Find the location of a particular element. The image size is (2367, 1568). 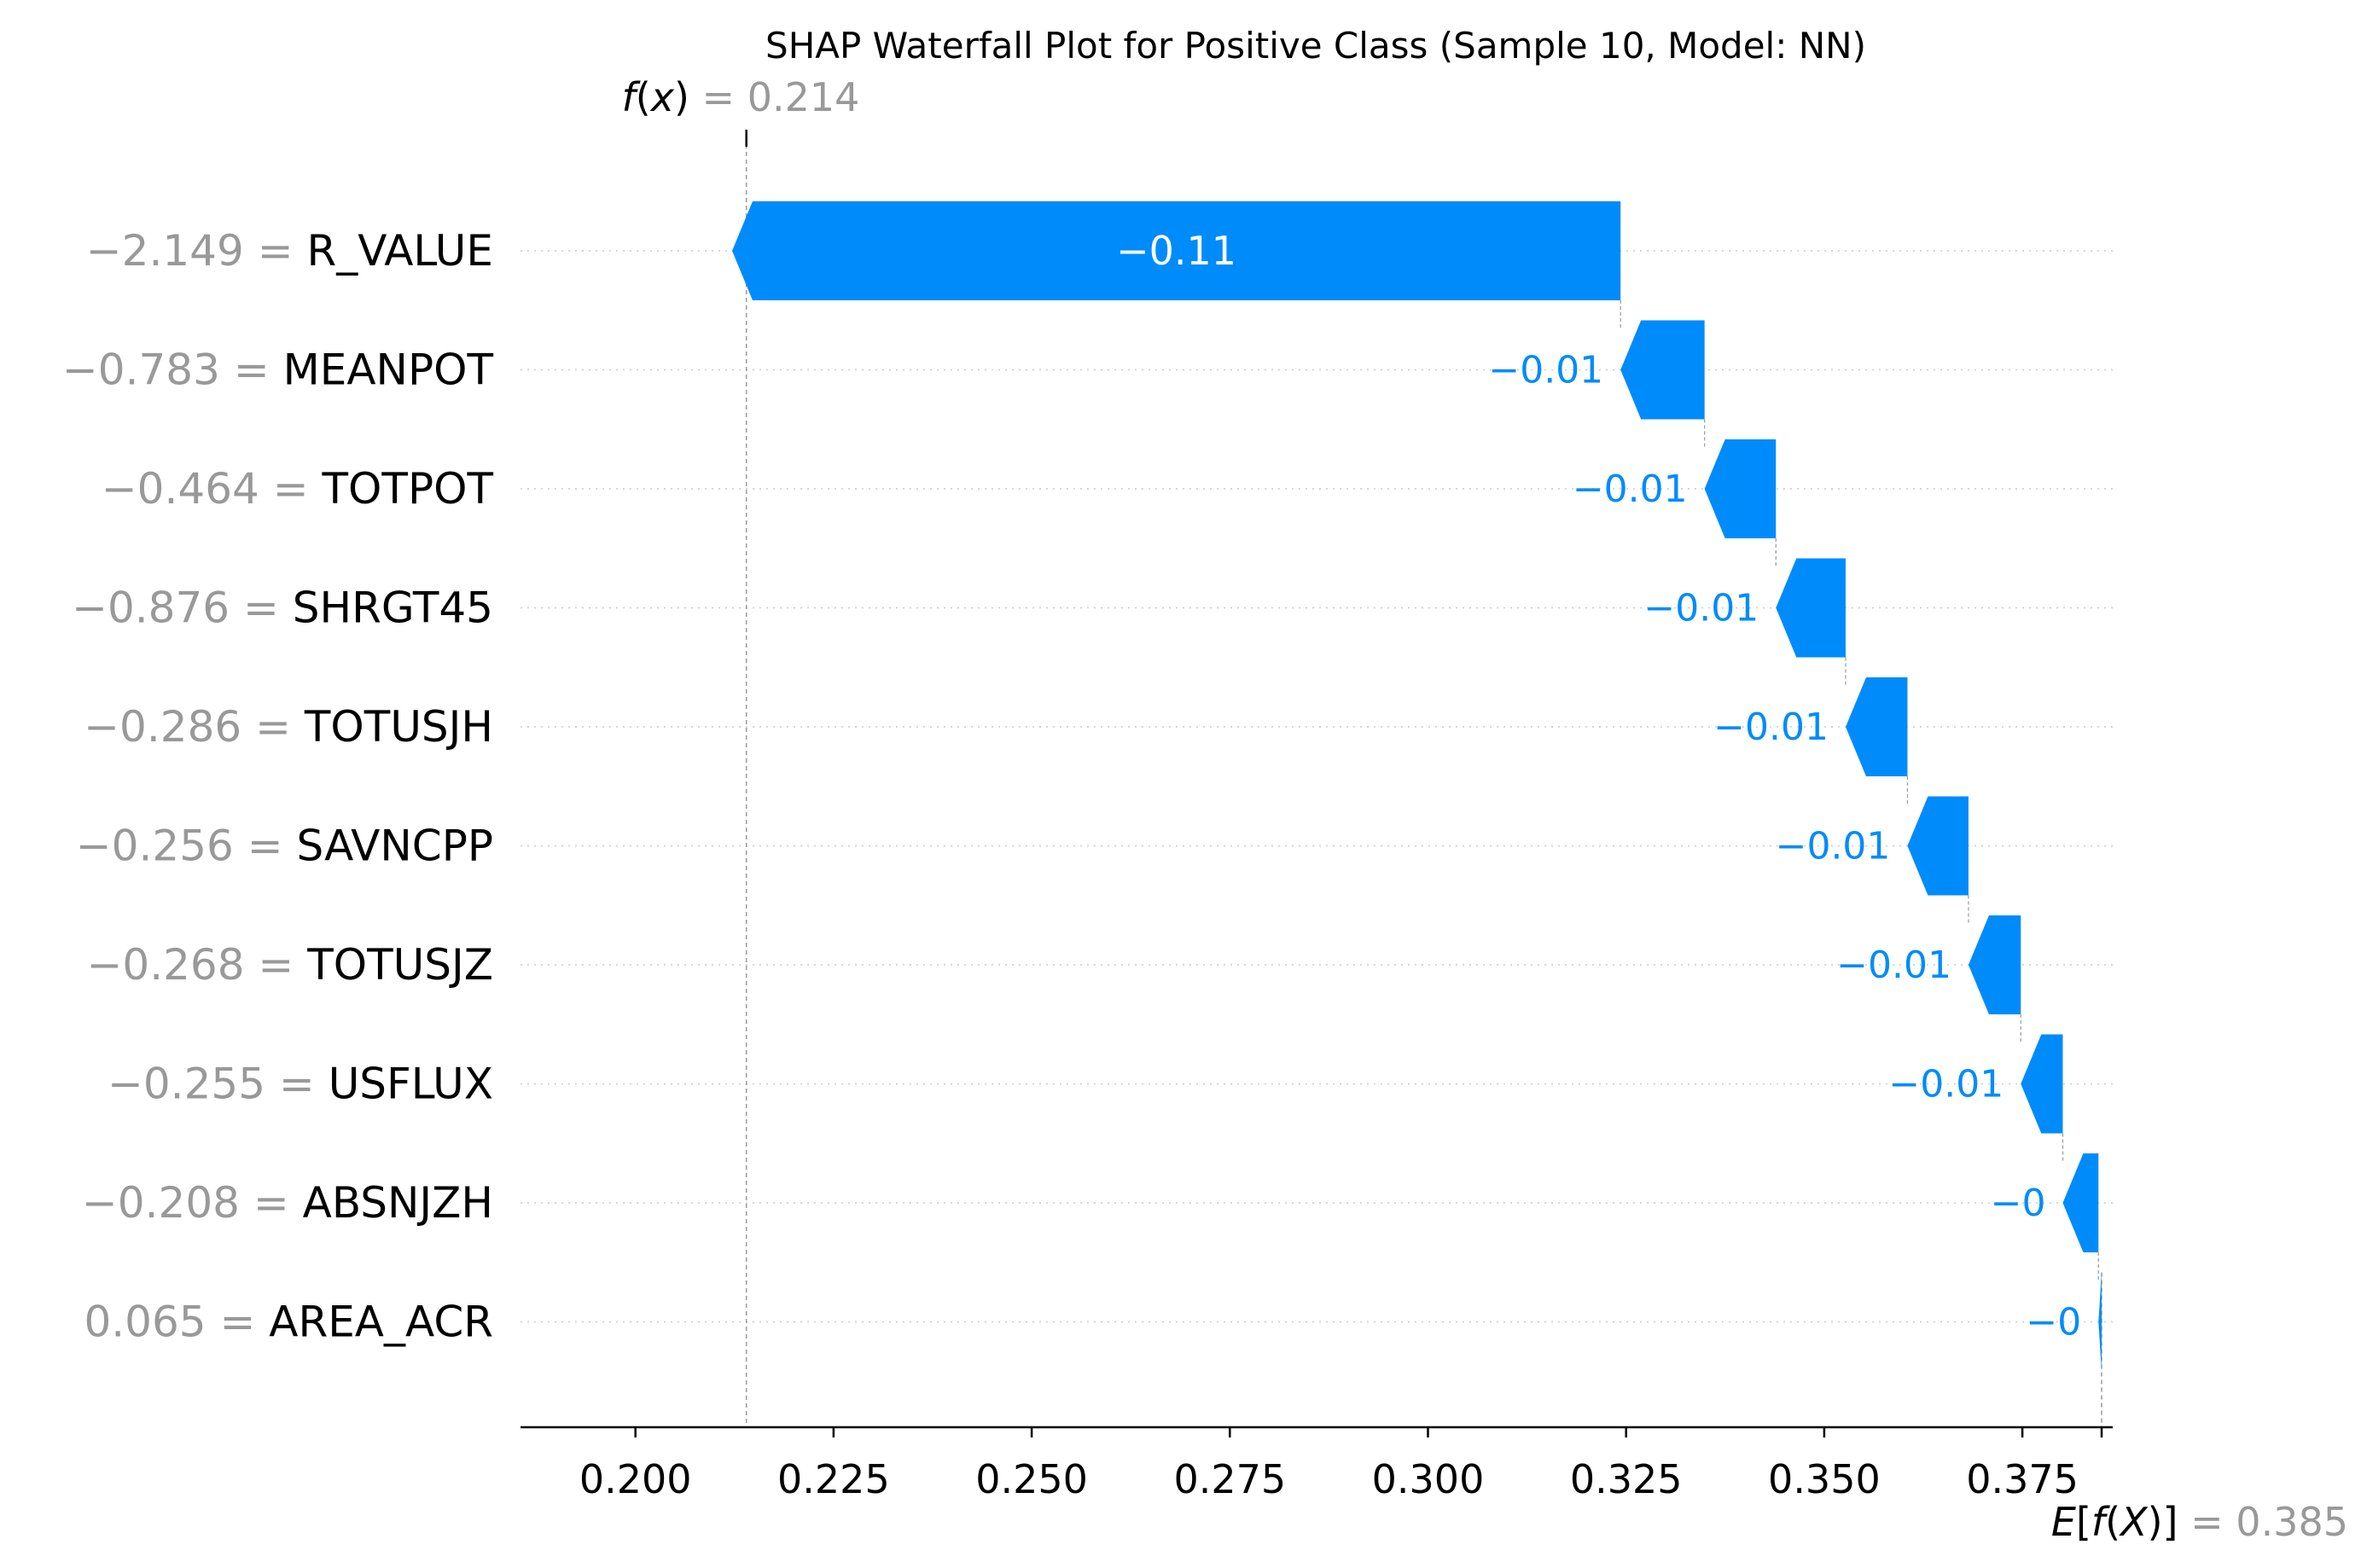

feature-value: 0.065 = is located at coordinates (176, 1322).